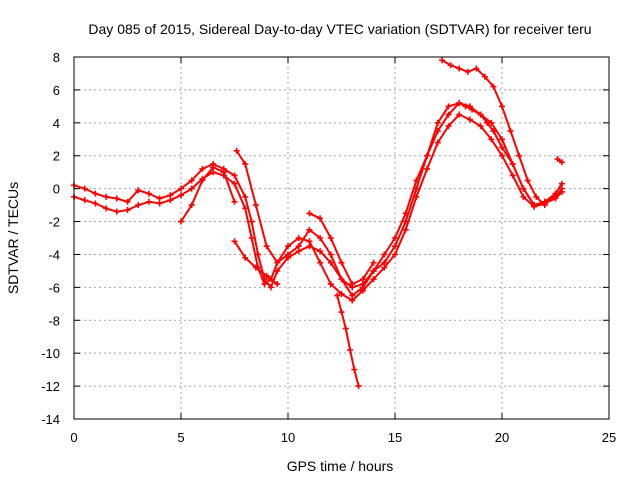 The width and height of the screenshot is (640, 480). What do you see at coordinates (288, 437) in the screenshot?
I see `x-tick-label: 10` at bounding box center [288, 437].